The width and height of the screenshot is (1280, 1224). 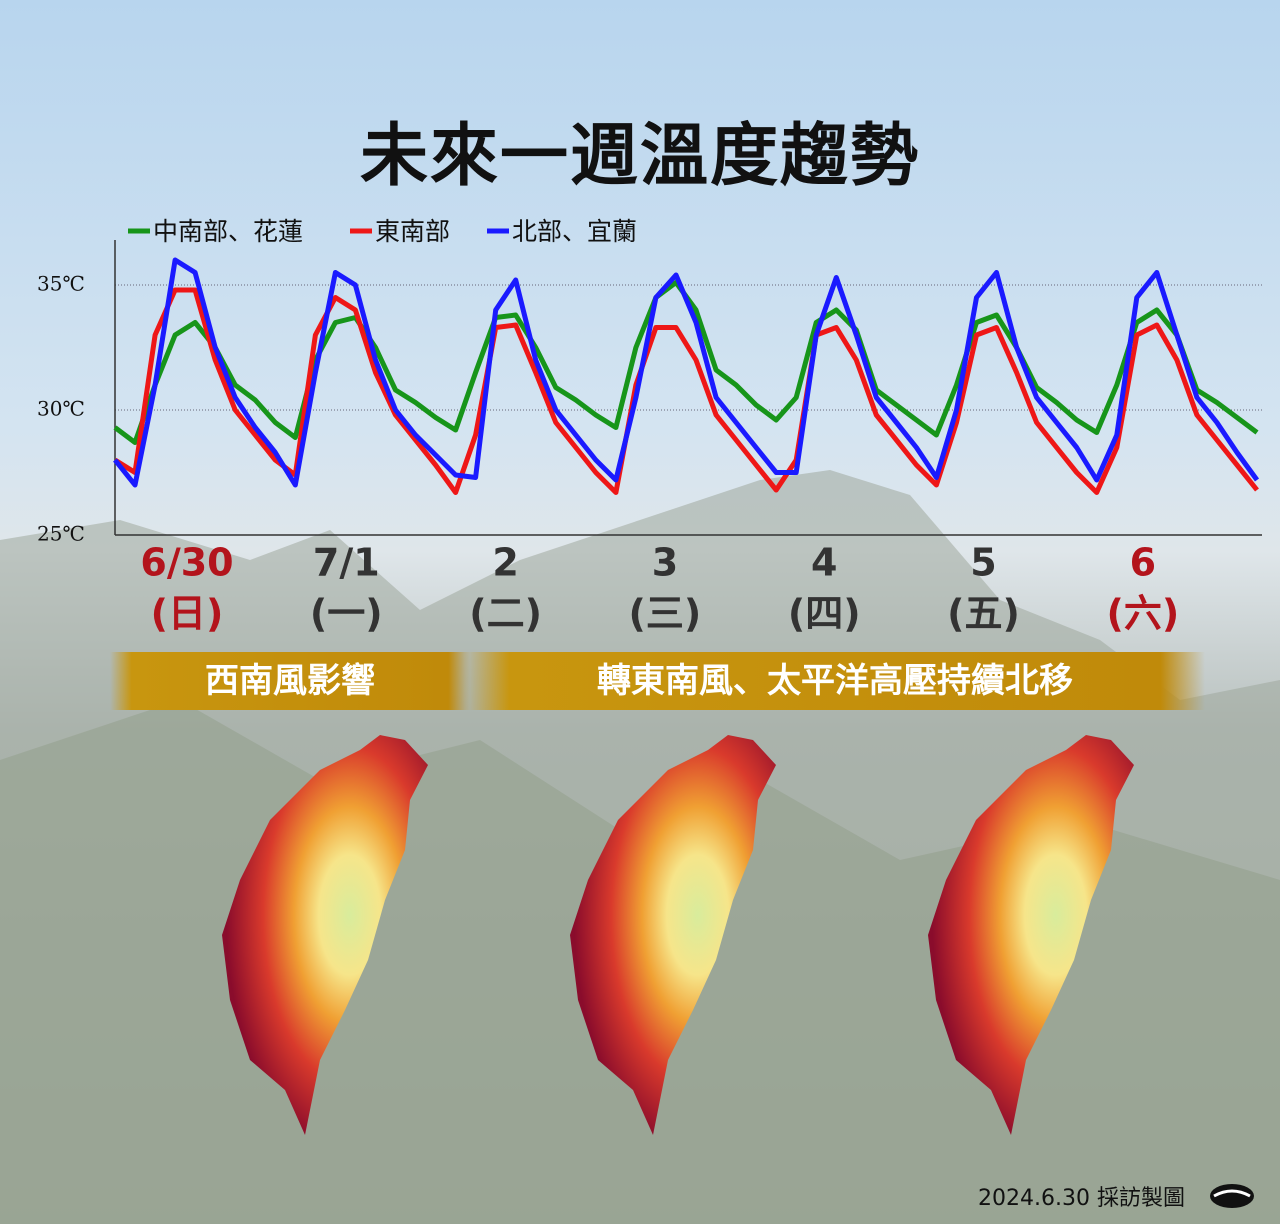 I want to click on banner: 轉東南風、太平洋高壓持續北移, so click(x=835, y=681).